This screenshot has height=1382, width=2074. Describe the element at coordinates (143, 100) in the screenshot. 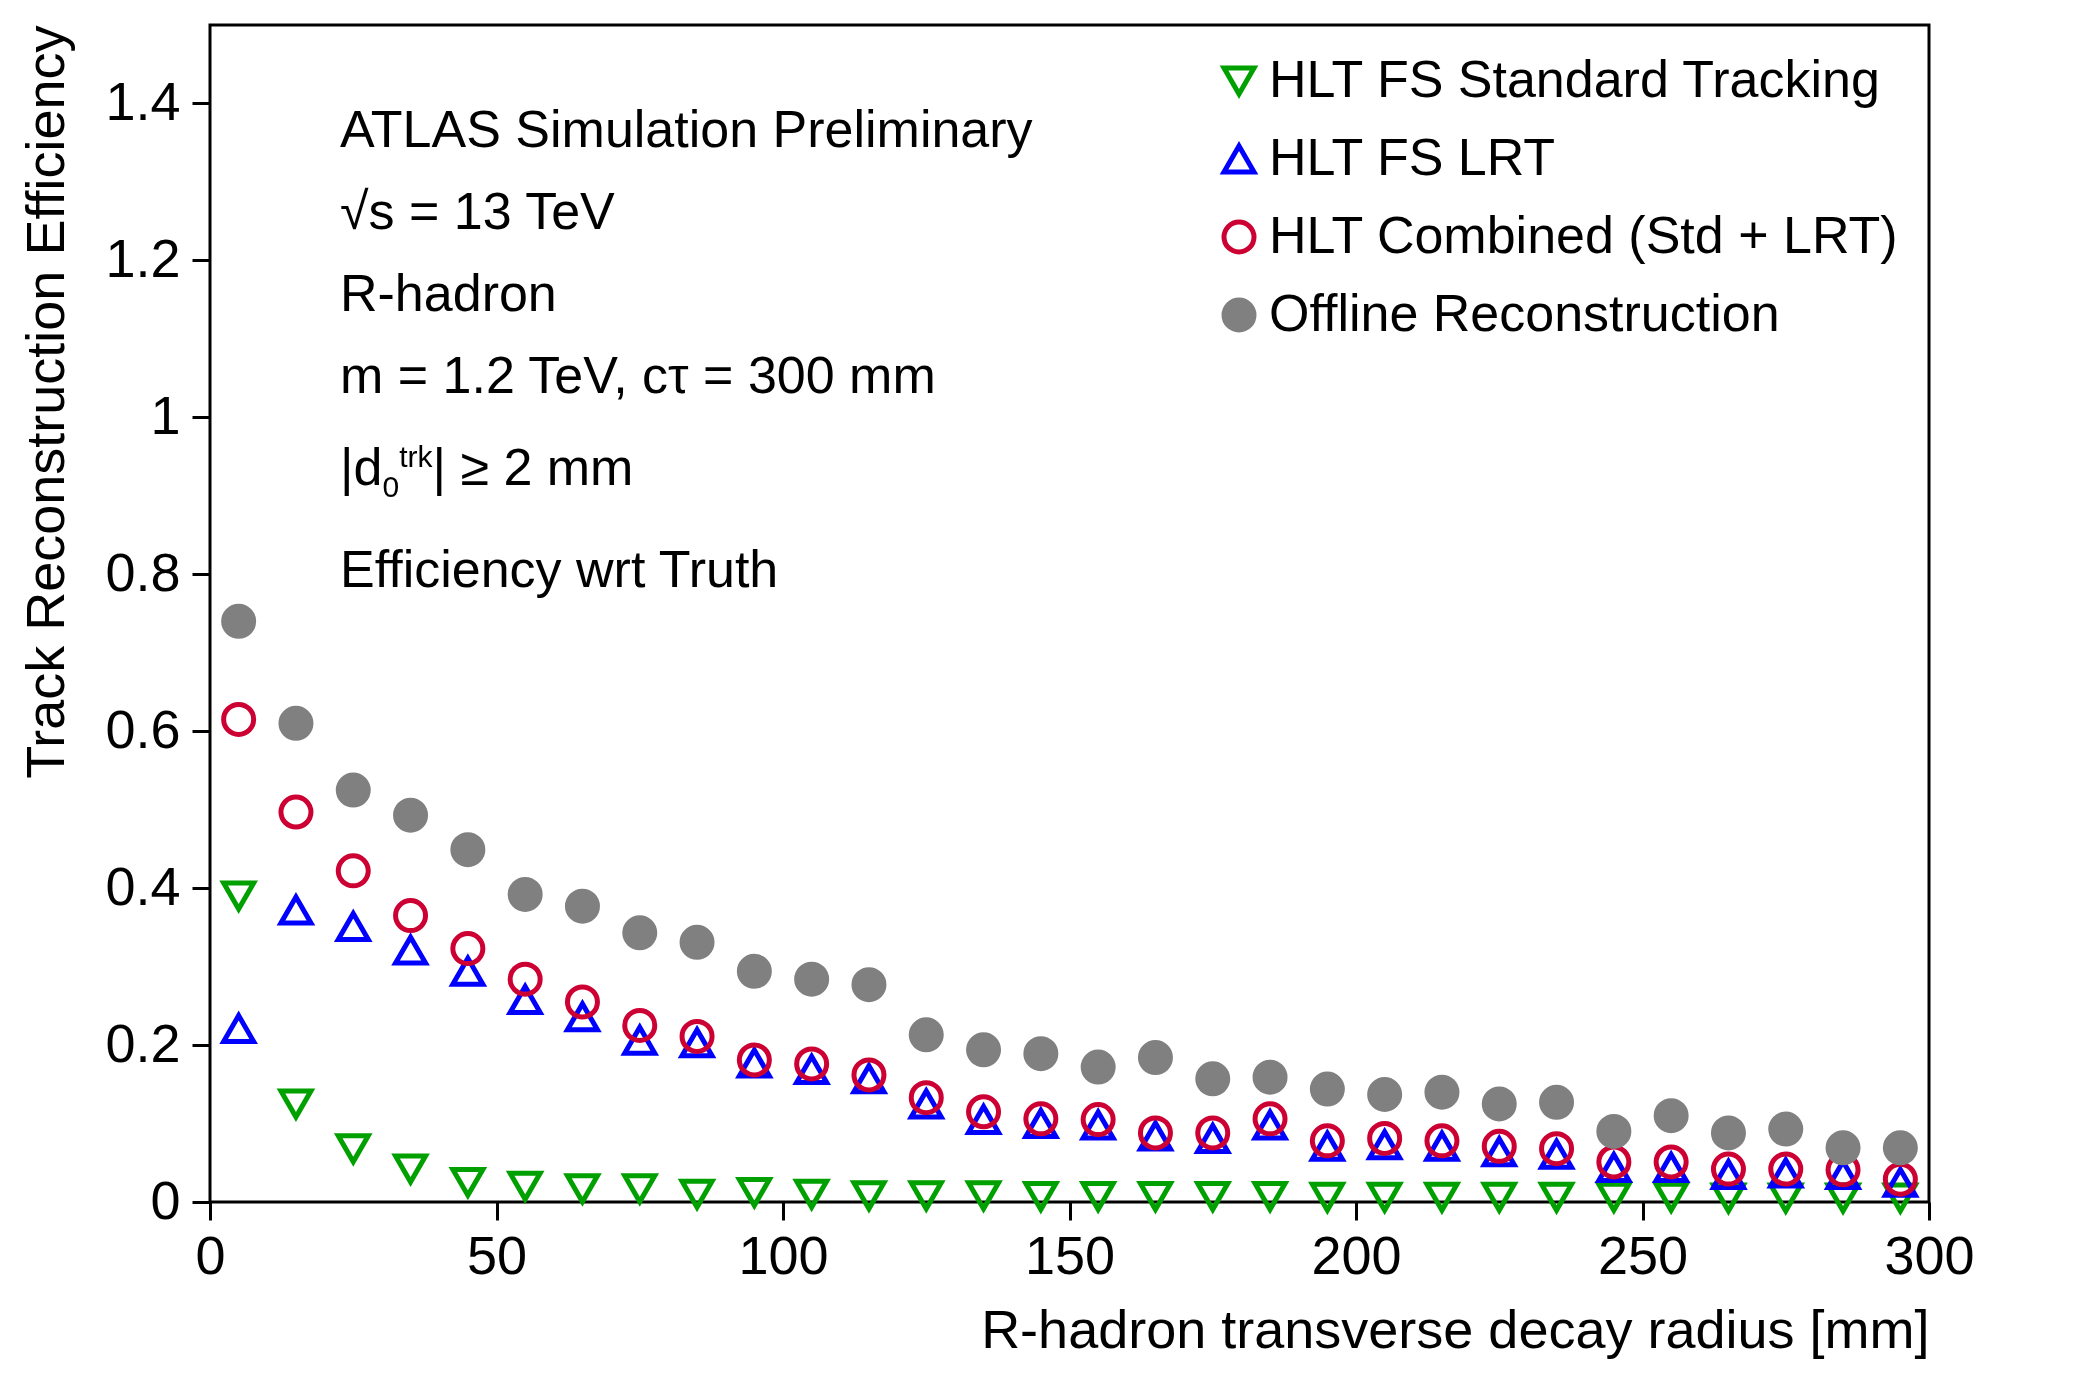

I see `y-tick-label: 1.4` at that location.